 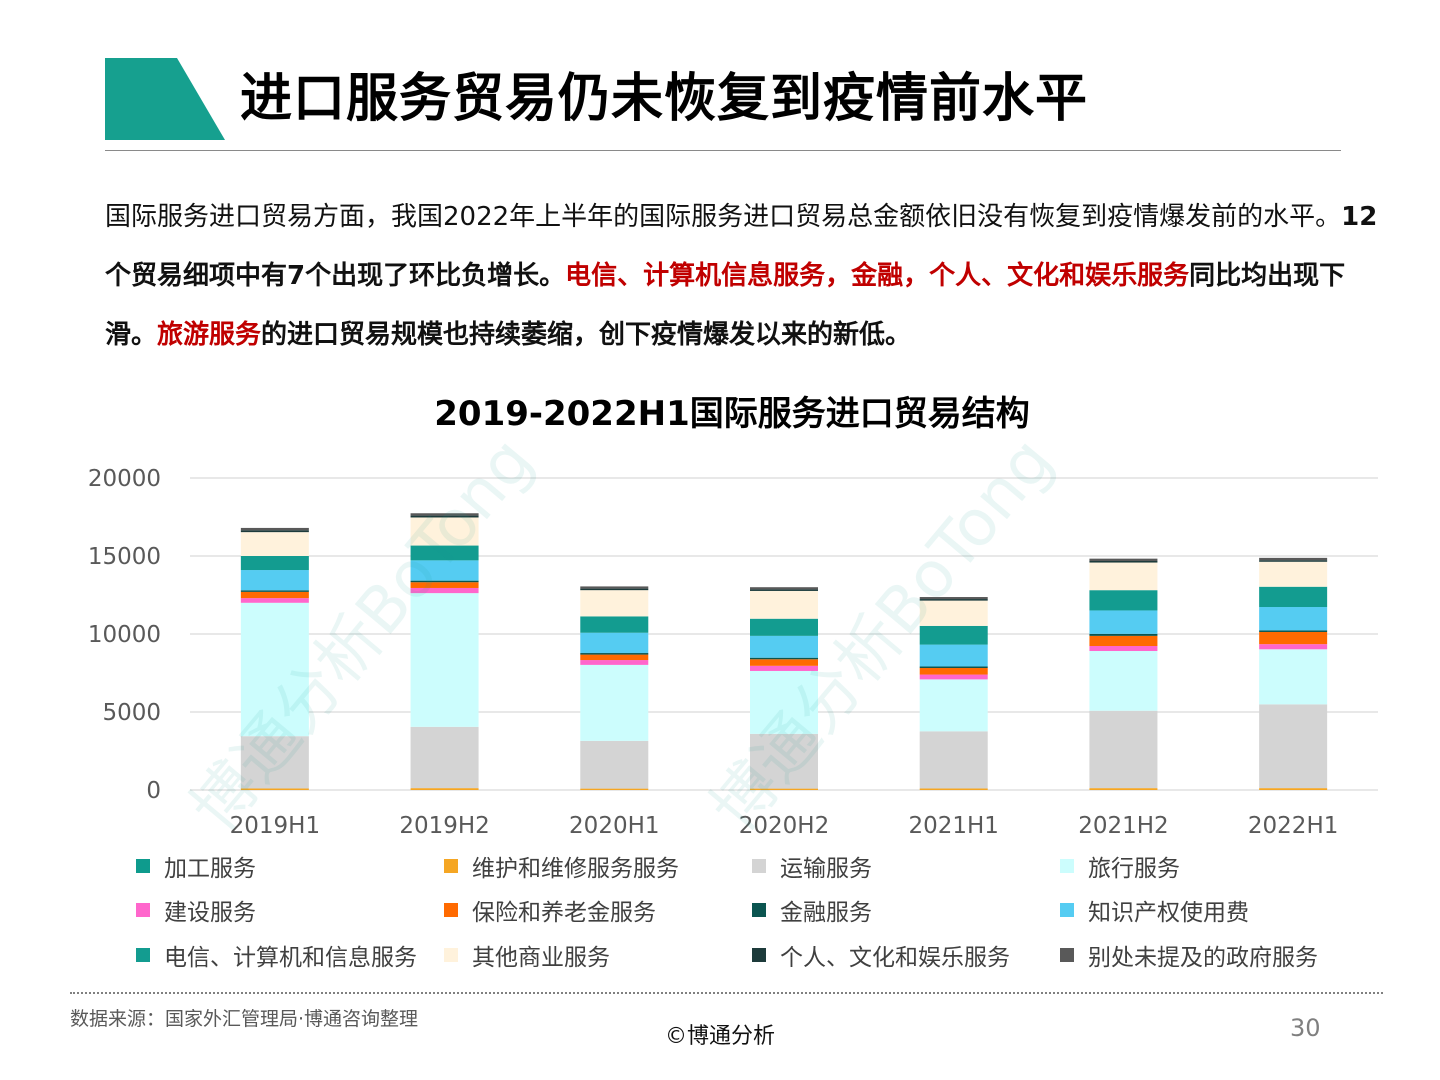 What do you see at coordinates (209, 335) in the screenshot?
I see `intro-highlight-travel: 旅游服务` at bounding box center [209, 335].